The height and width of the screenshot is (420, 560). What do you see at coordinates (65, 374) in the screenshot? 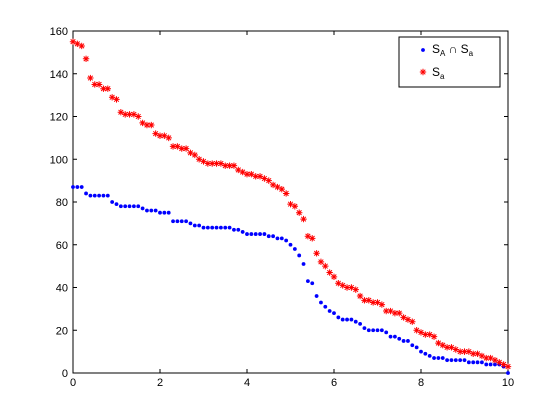
I see `y-tick-label: 0` at bounding box center [65, 374].